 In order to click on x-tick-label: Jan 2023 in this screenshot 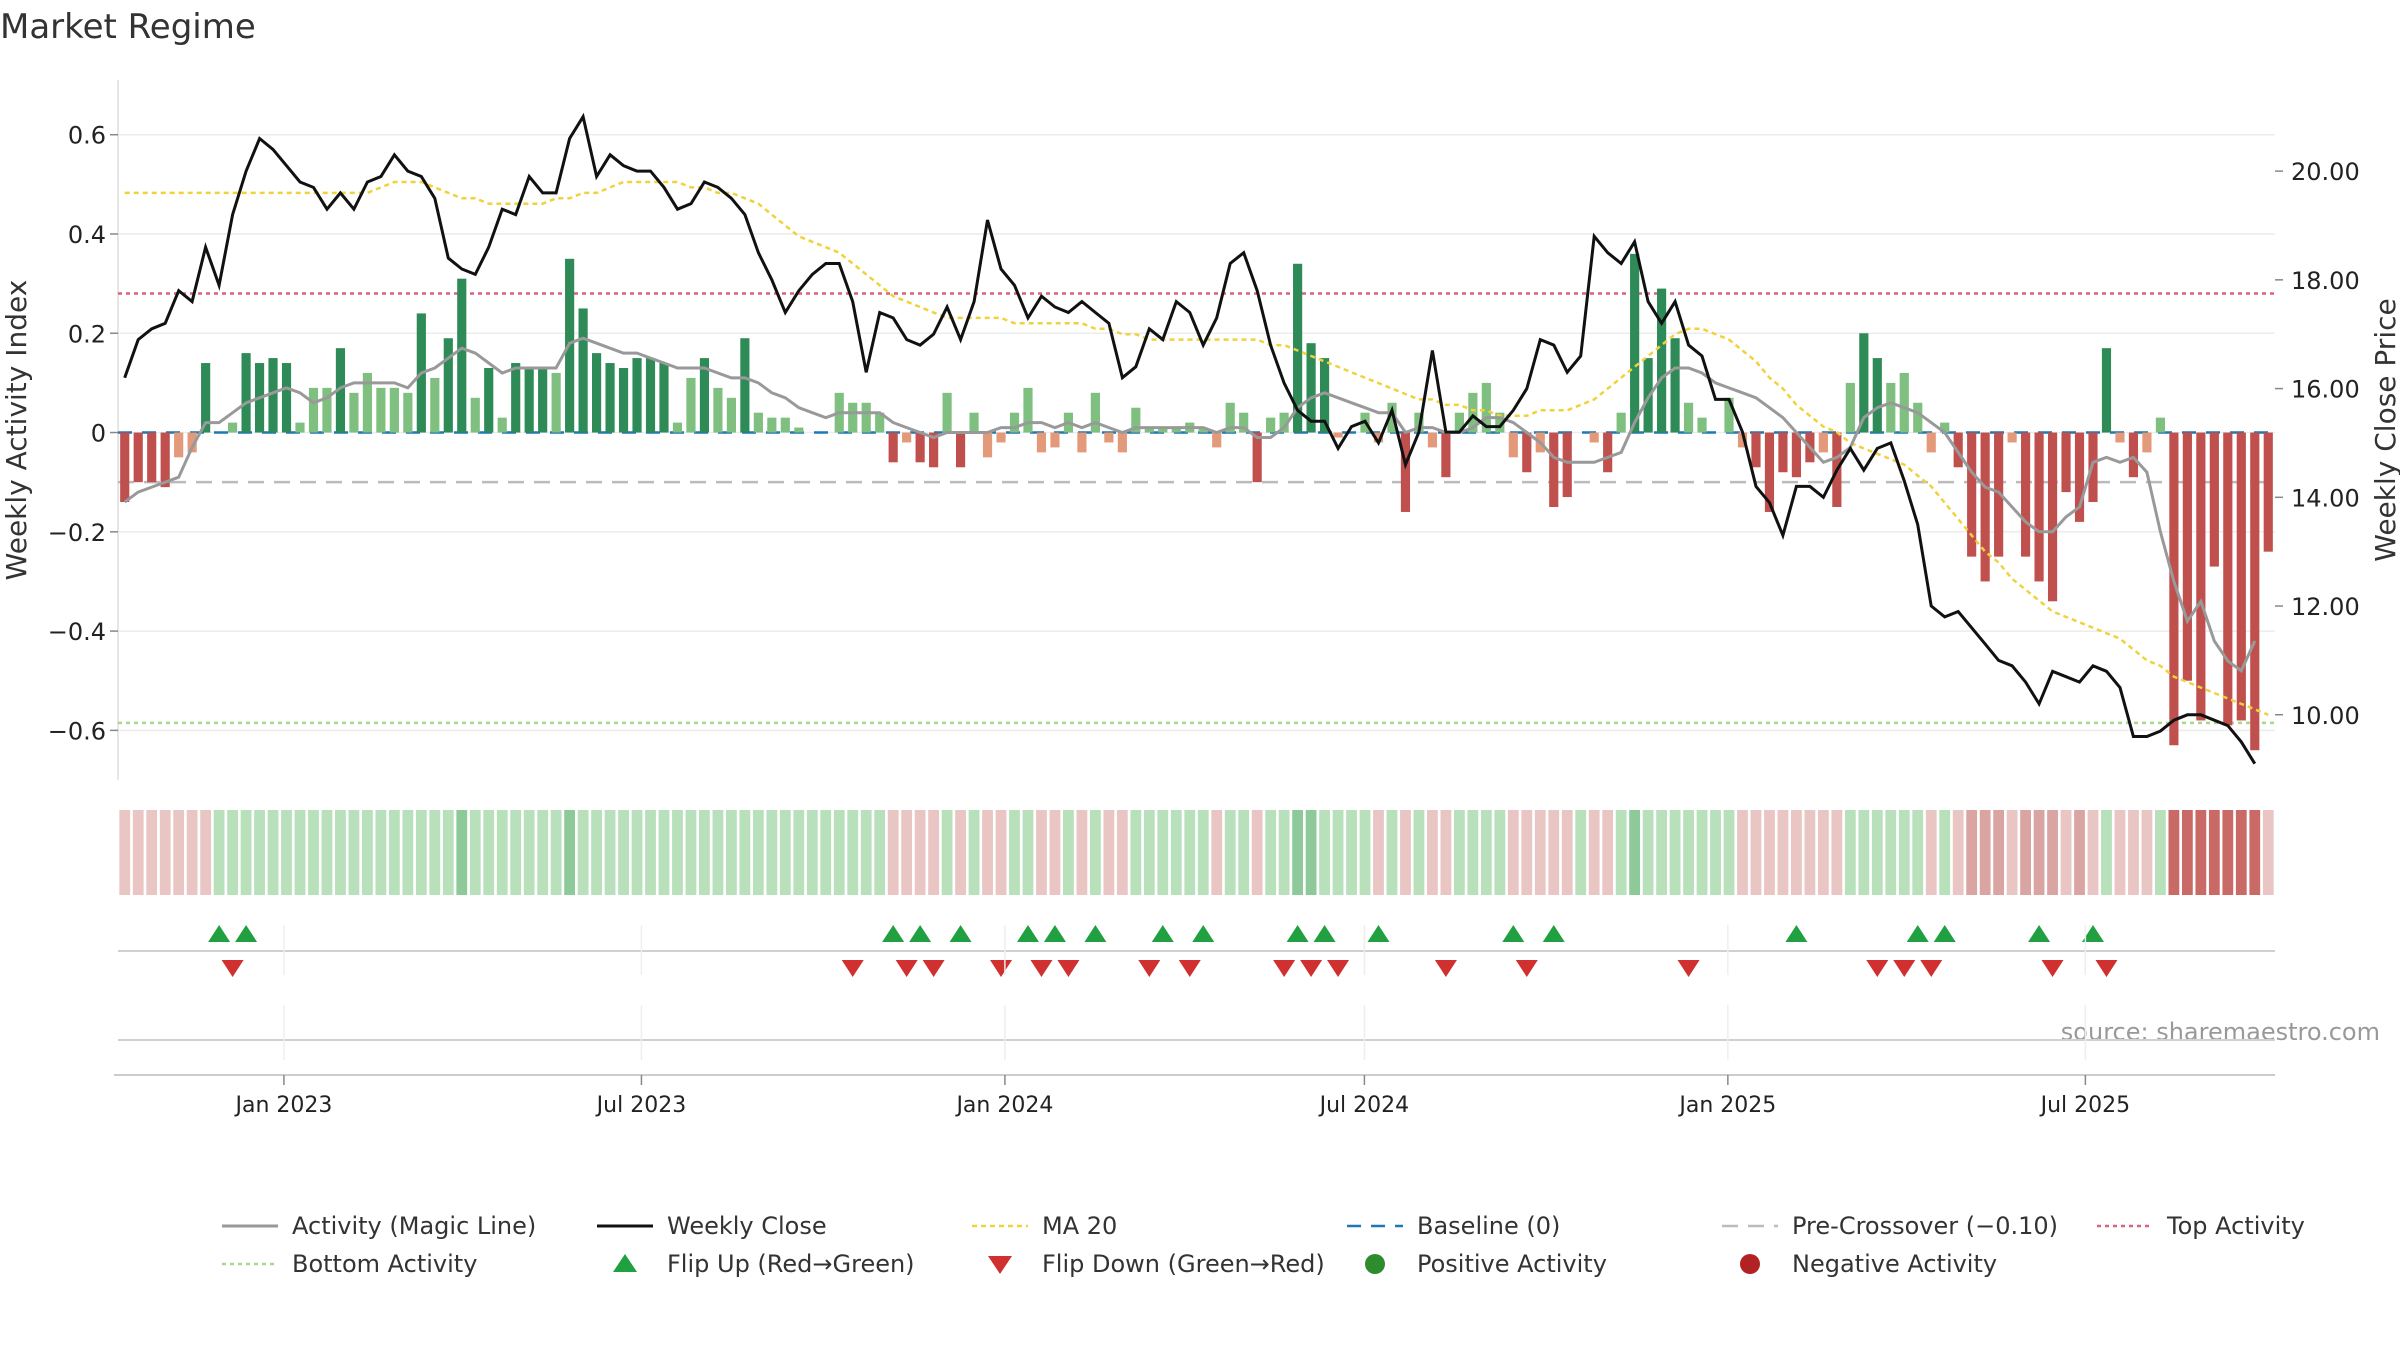, I will do `click(282, 1105)`.